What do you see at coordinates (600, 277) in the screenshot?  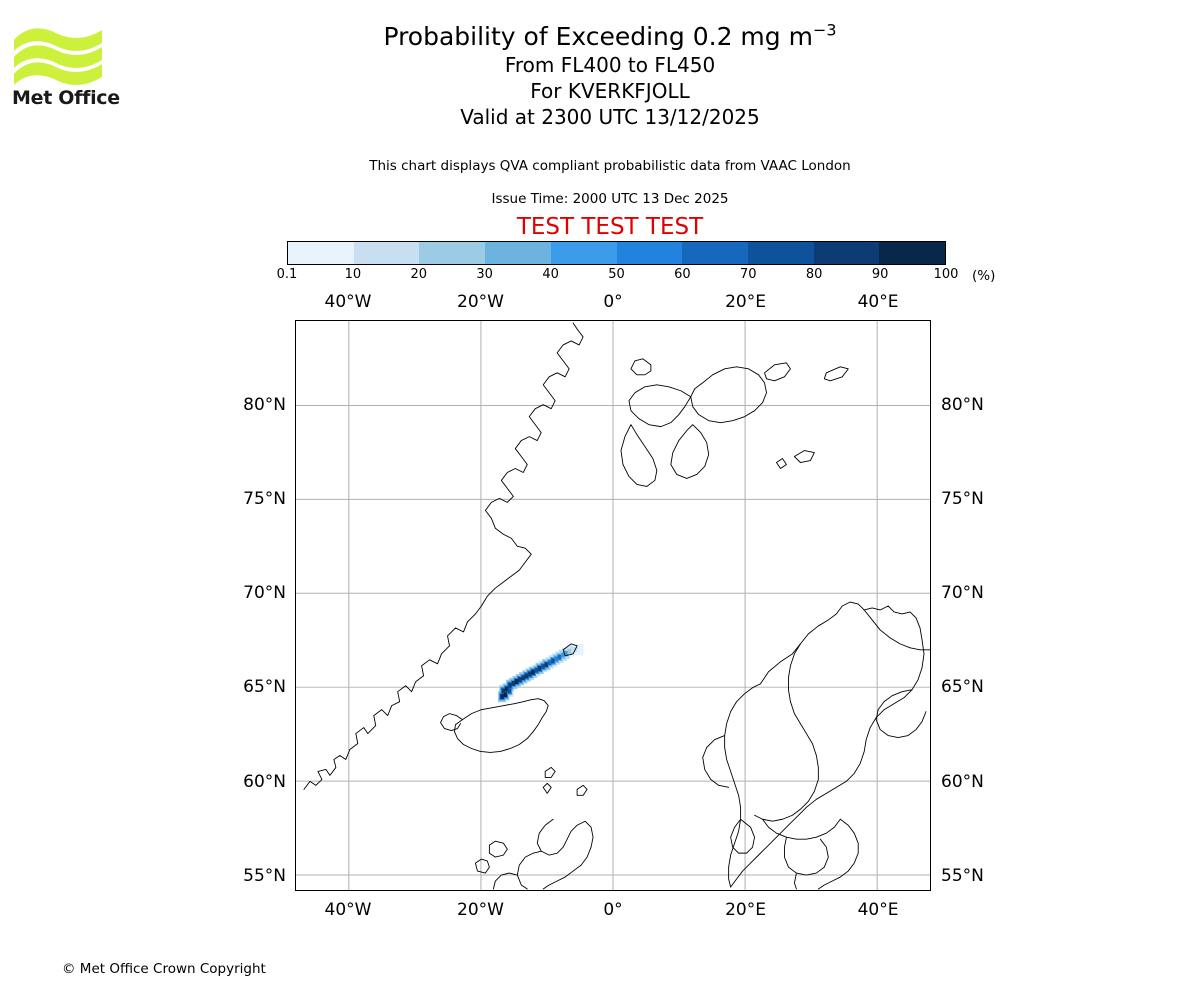 I see `colorbar-tick-labels: 0.1 10 20 30 40 50 60 70 80 90 100` at bounding box center [600, 277].